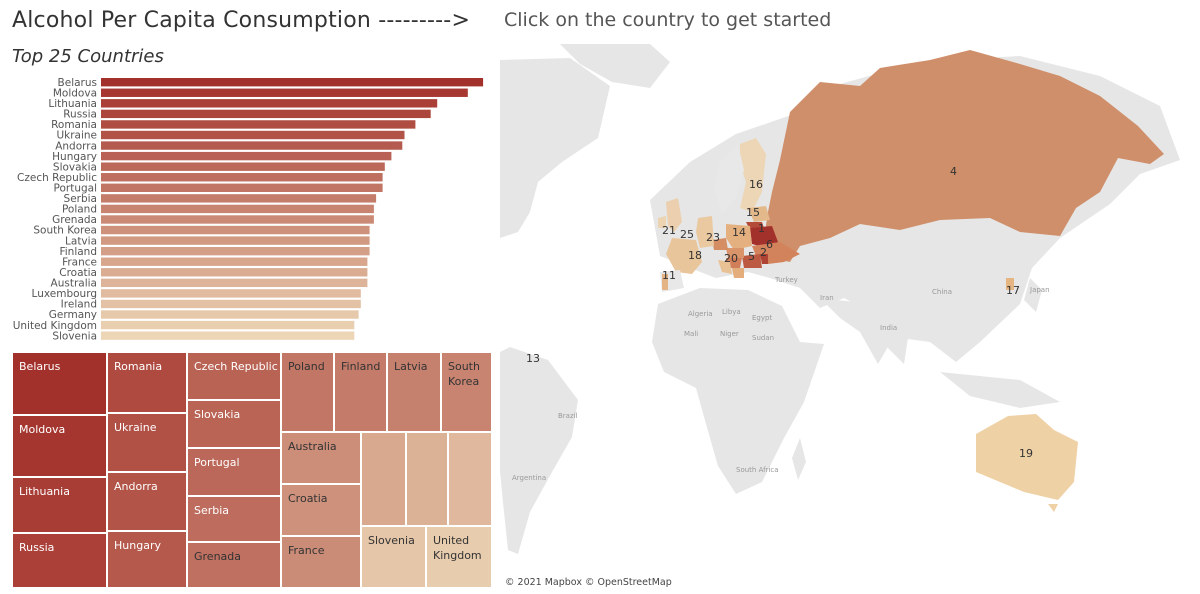 The width and height of the screenshot is (1200, 594). Describe the element at coordinates (529, 478) in the screenshot. I see `place-label-argentina: Argentina` at that location.